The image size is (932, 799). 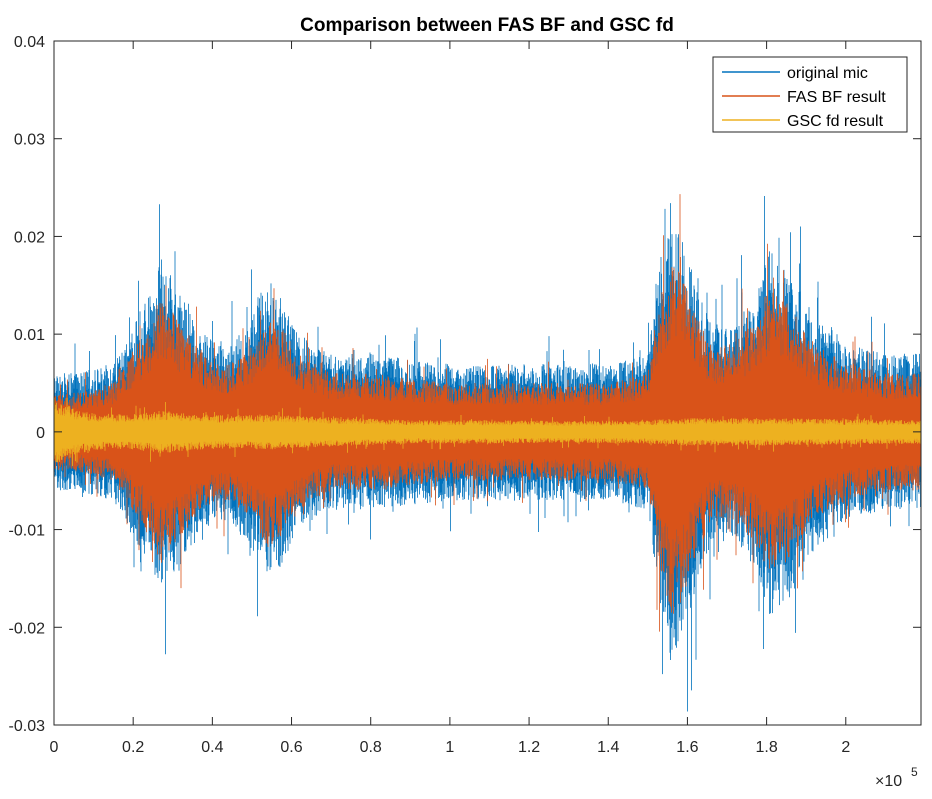 What do you see at coordinates (835, 121) in the screenshot?
I see `legend-label: GSC fd result` at bounding box center [835, 121].